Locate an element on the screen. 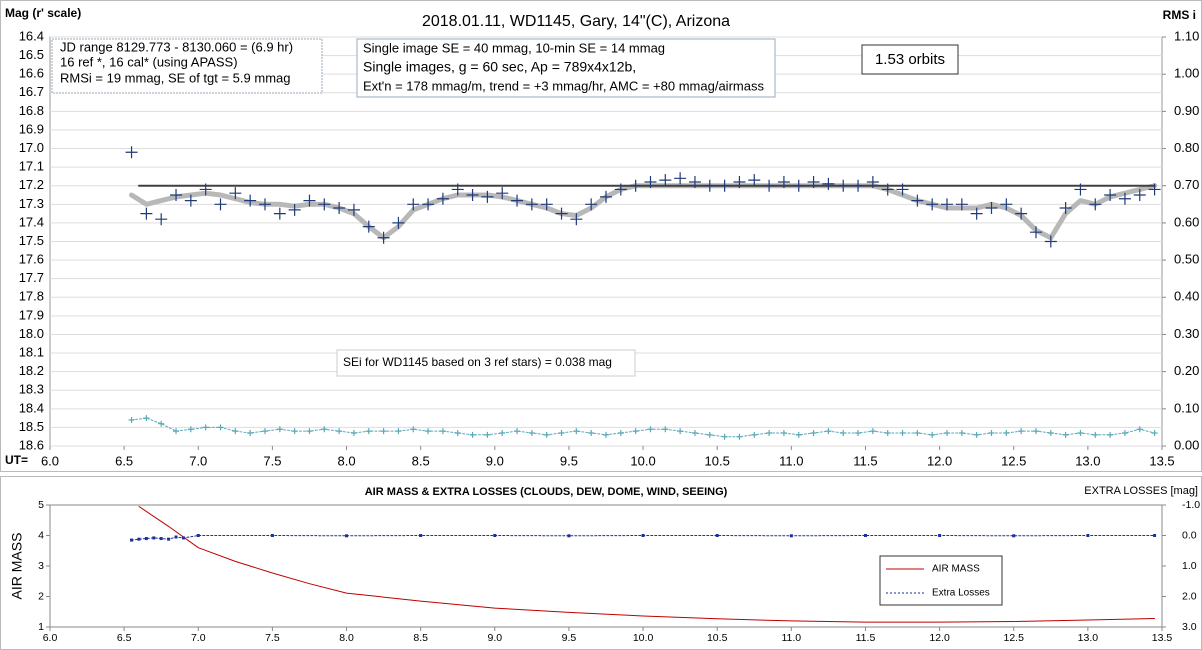  y-tick-label: 18.1 is located at coordinates (31, 351).